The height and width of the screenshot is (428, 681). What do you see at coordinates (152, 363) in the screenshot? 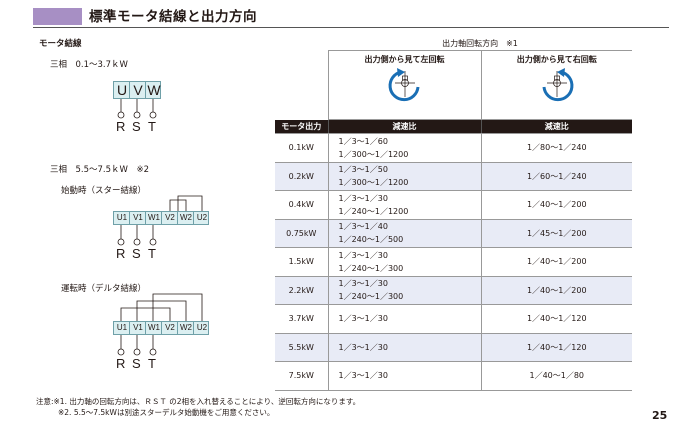
I see `delta-supply-t: T` at bounding box center [152, 363].